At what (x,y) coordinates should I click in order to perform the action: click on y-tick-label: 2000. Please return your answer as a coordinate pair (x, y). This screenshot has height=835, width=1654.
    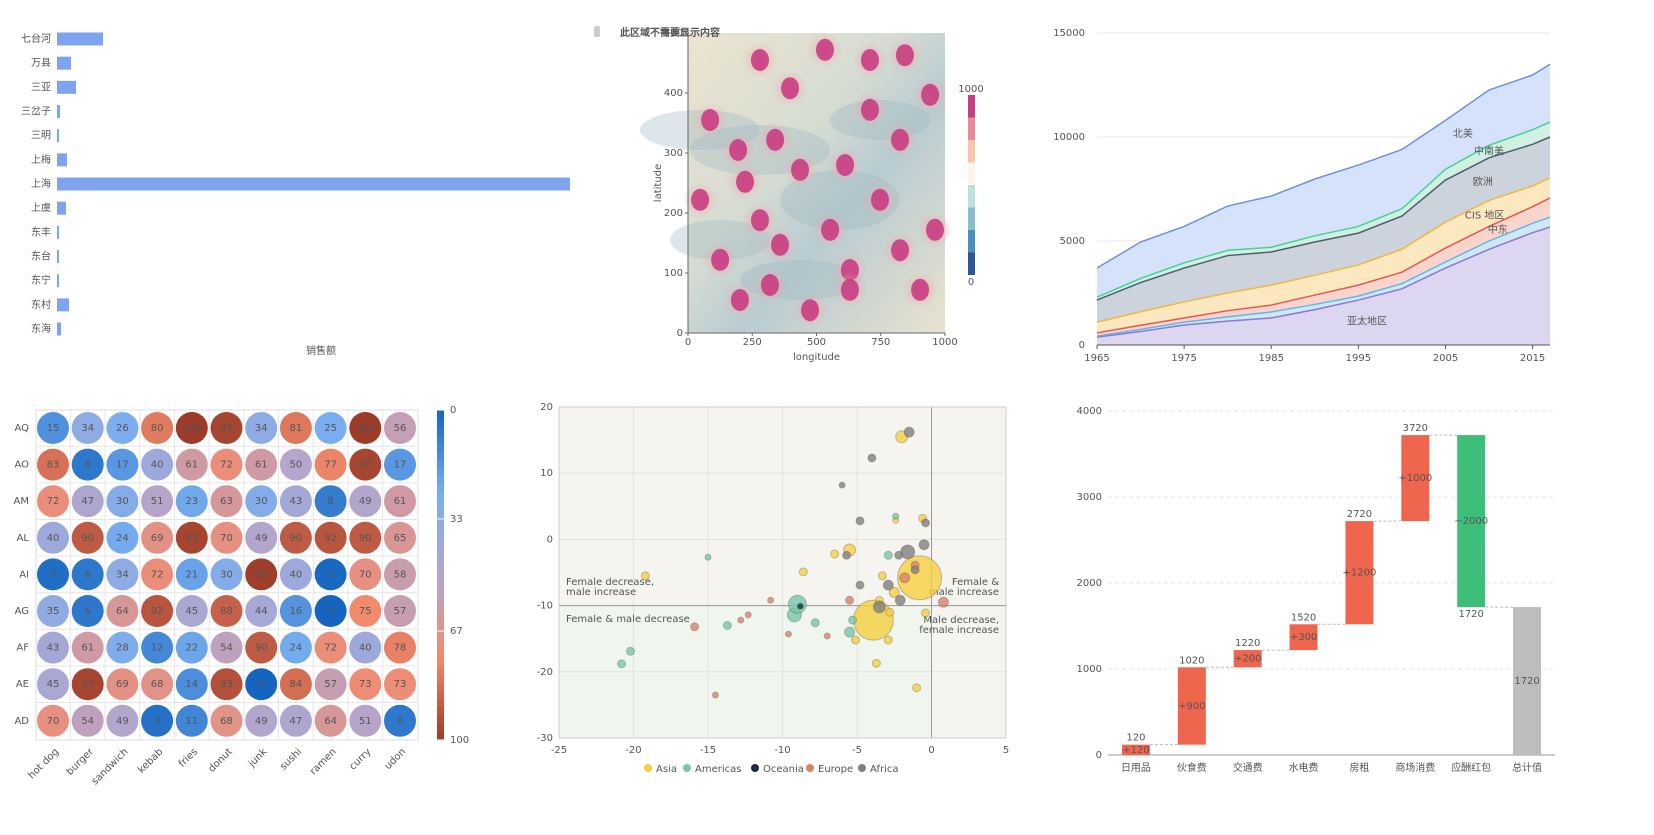
    Looking at the image, I should click on (1089, 583).